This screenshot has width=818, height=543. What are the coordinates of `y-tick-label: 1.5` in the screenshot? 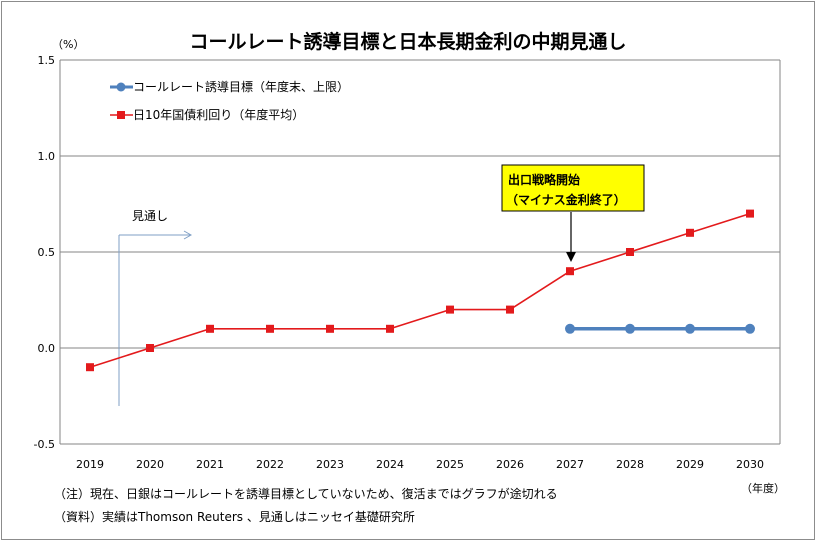 It's located at (47, 60).